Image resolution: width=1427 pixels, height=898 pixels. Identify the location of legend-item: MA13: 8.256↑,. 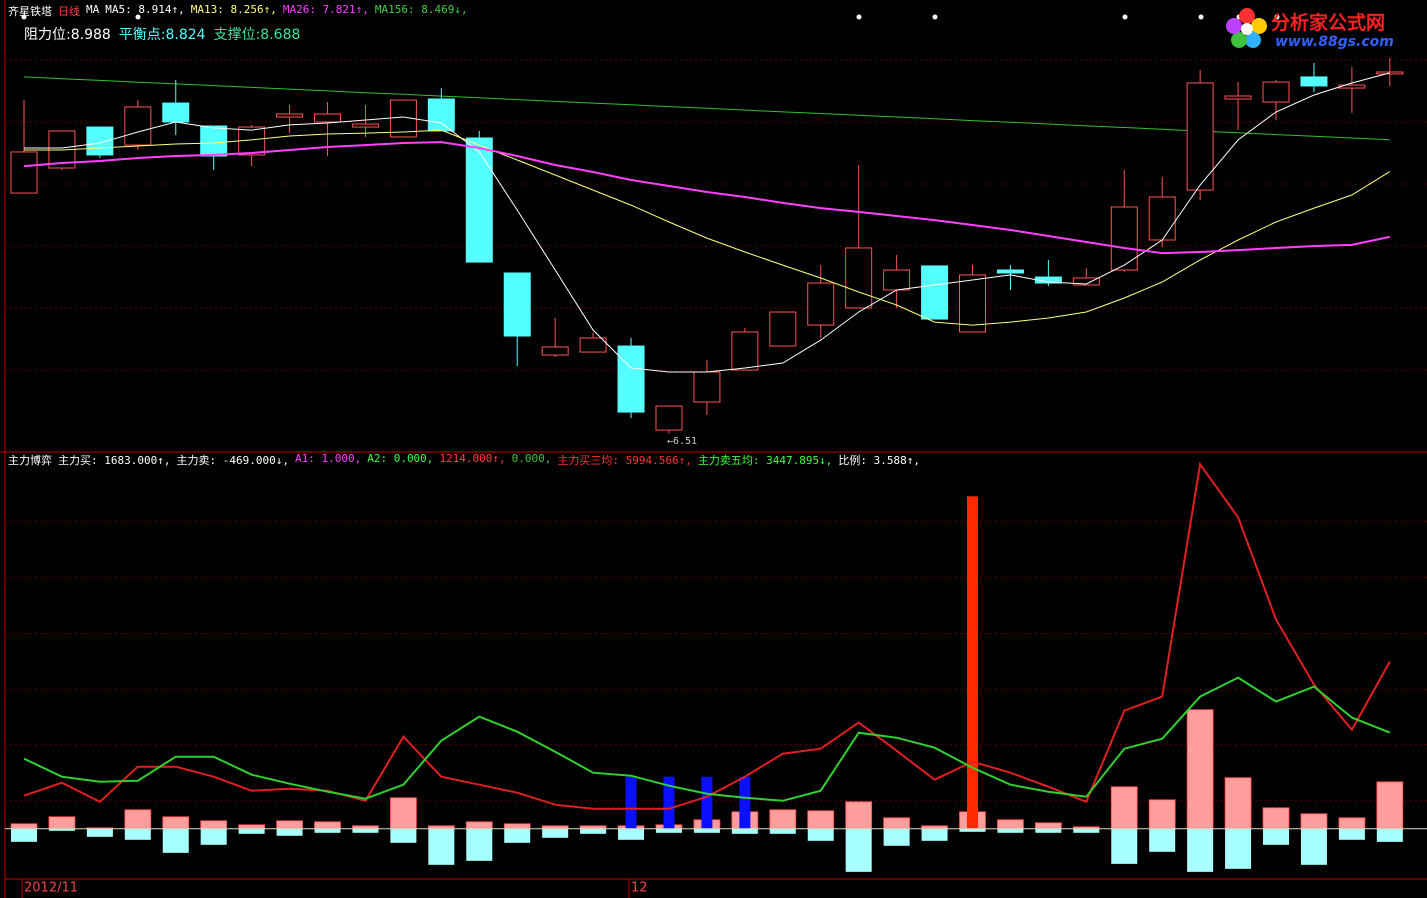
(233, 9).